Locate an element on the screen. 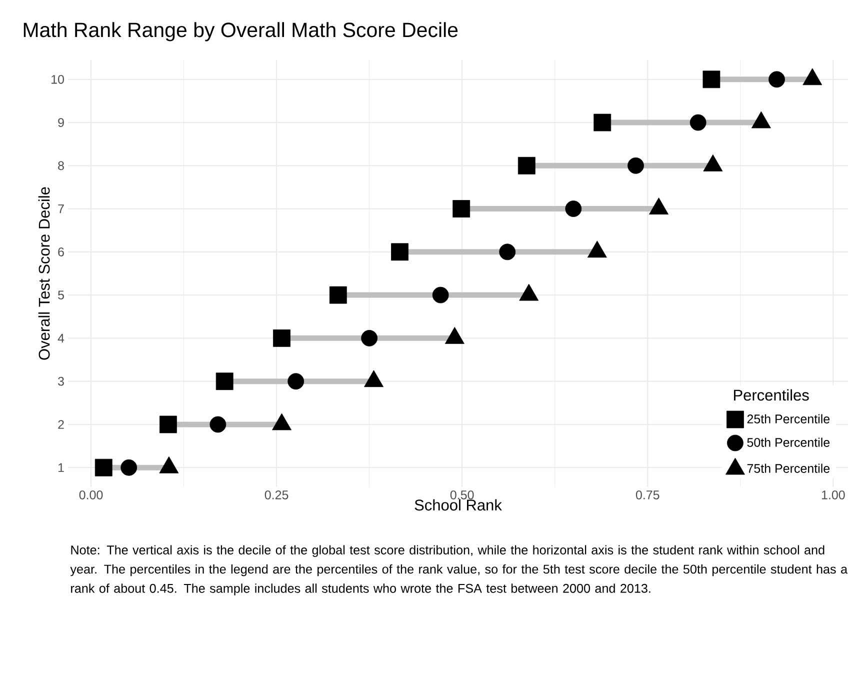 The image size is (862, 677). y-tick-label: 7 is located at coordinates (61, 209).